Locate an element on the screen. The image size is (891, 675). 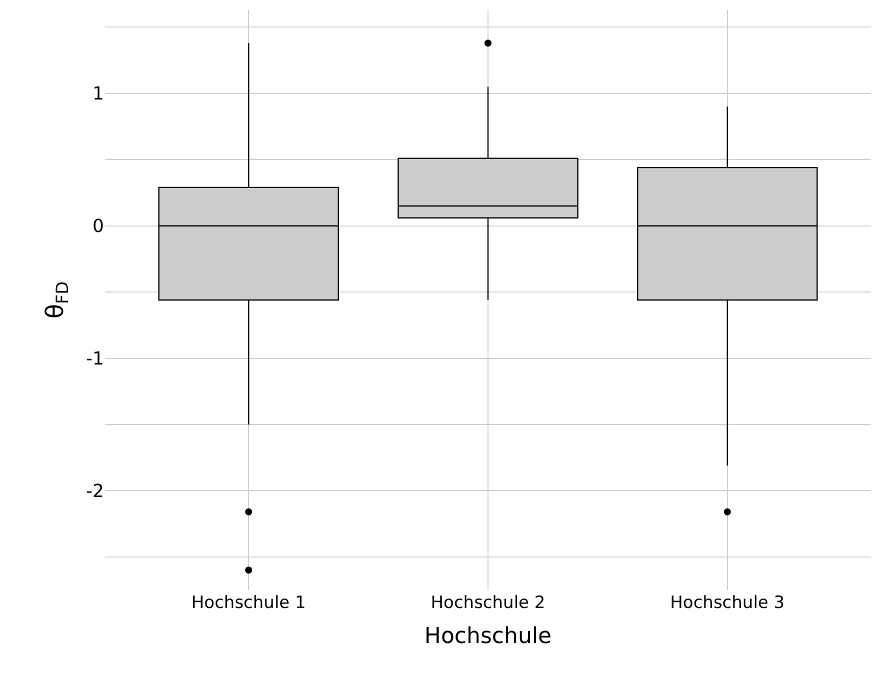
y-tick-label: 1 is located at coordinates (98, 94).